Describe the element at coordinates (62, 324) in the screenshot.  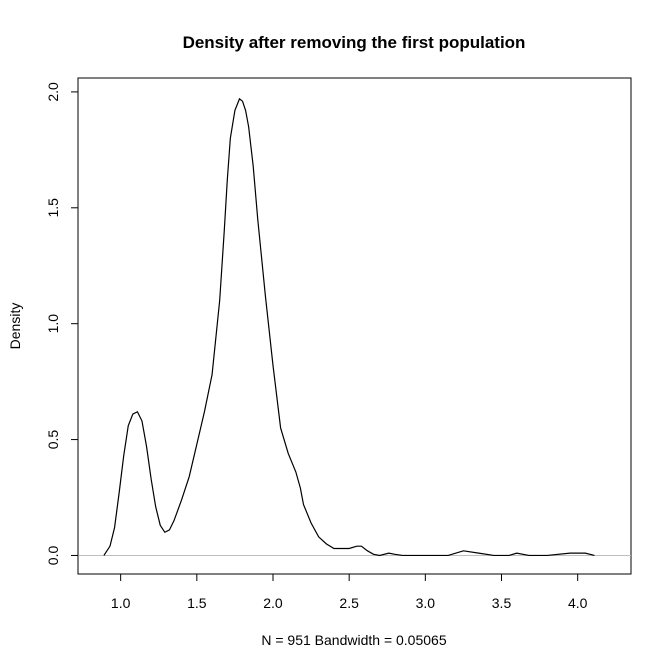
I see `y-axis: 0.0 0.5 1.0 1.5 2.0` at that location.